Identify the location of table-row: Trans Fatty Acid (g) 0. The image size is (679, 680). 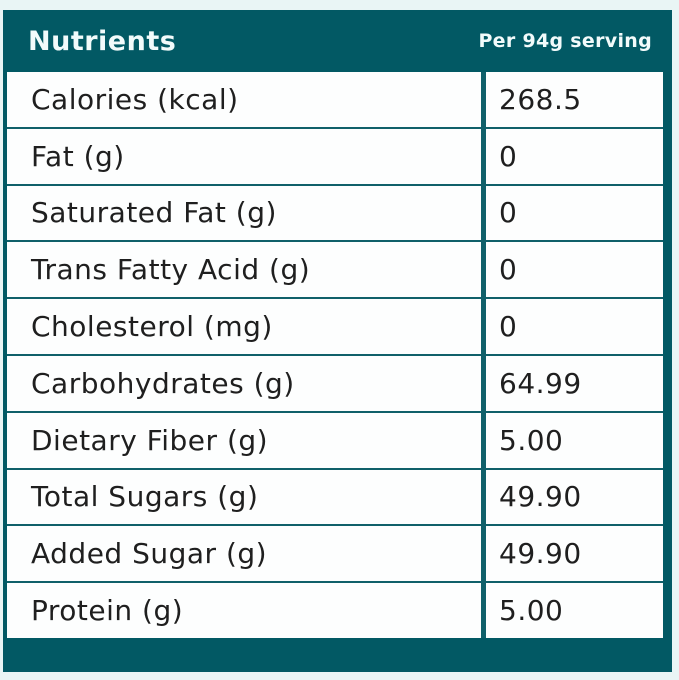
(335, 271).